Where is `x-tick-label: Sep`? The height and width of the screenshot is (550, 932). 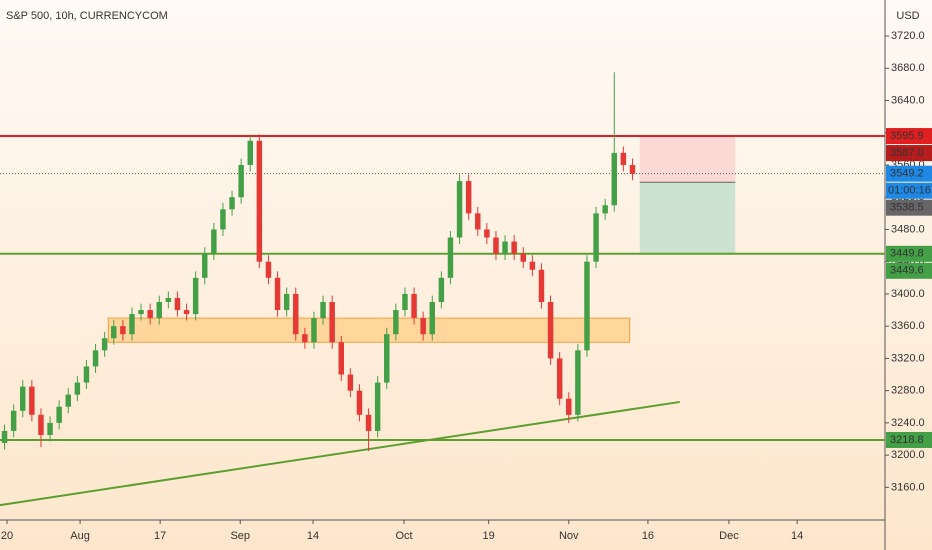 x-tick-label: Sep is located at coordinates (240, 536).